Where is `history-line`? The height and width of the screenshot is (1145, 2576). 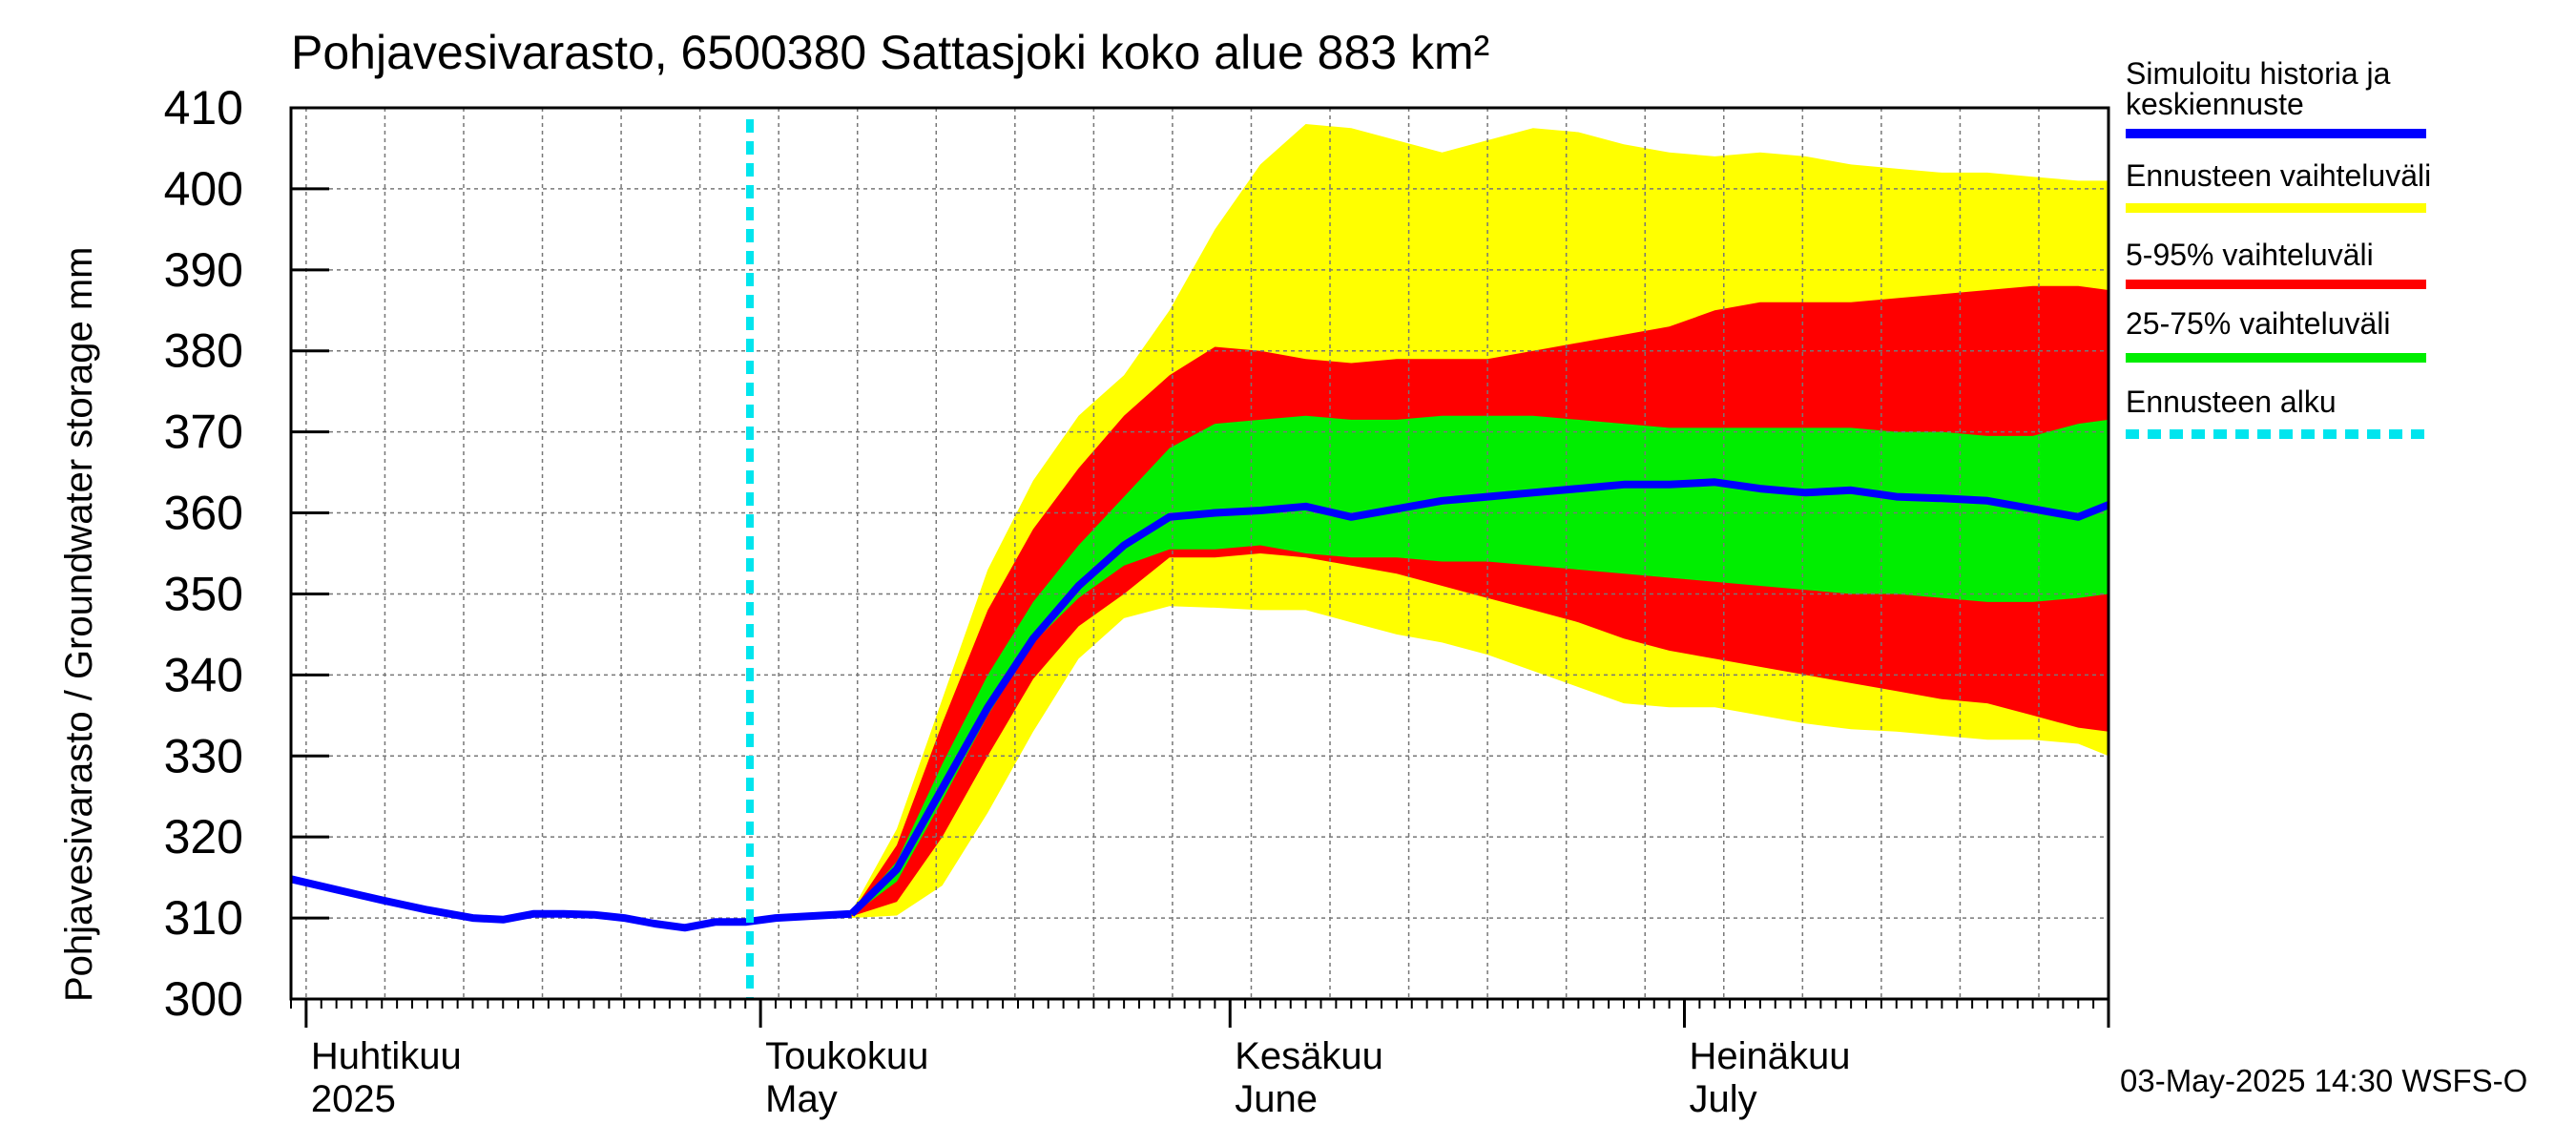
history-line is located at coordinates (571, 903).